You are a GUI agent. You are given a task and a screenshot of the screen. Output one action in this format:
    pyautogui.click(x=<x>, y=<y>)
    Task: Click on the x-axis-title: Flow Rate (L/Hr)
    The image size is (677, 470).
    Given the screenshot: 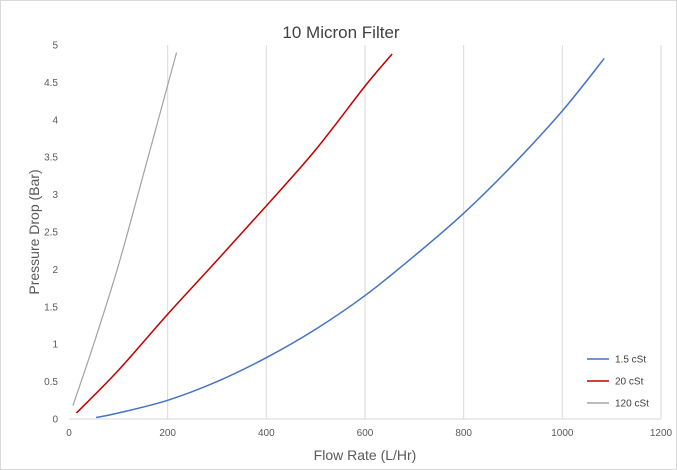 What is the action you would take?
    pyautogui.click(x=365, y=455)
    